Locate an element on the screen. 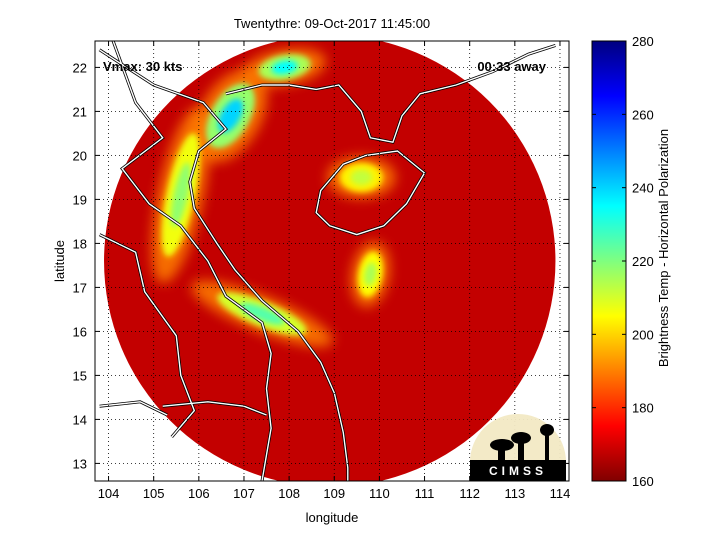 The image size is (720, 540). y-tick-label: 15 is located at coordinates (80, 375).